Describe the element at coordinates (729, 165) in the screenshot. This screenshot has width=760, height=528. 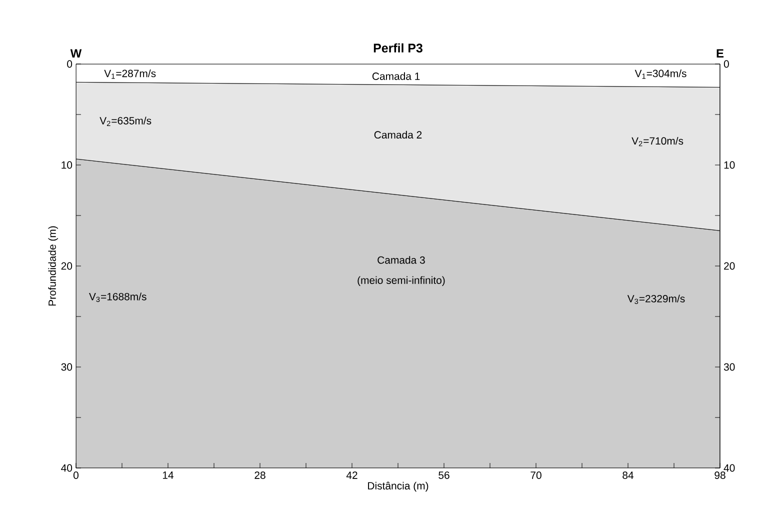
I see `y2-tick-label: 10` at that location.